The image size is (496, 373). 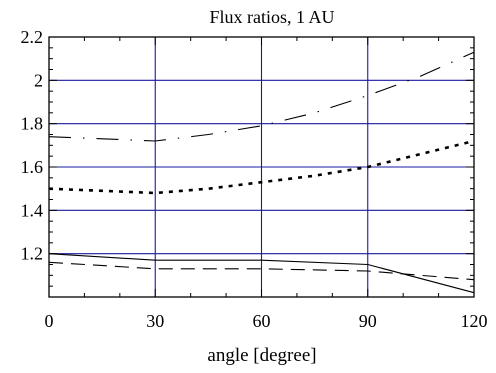 What do you see at coordinates (262, 321) in the screenshot?
I see `x-tick-label: 60` at bounding box center [262, 321].